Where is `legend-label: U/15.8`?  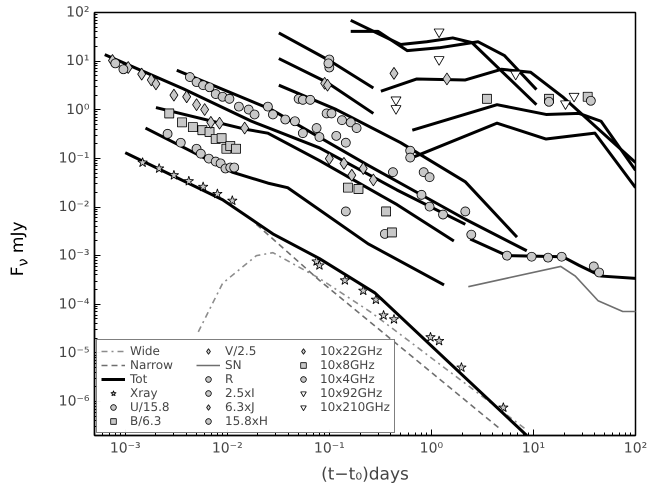 legend-label: U/15.8 is located at coordinates (150, 407).